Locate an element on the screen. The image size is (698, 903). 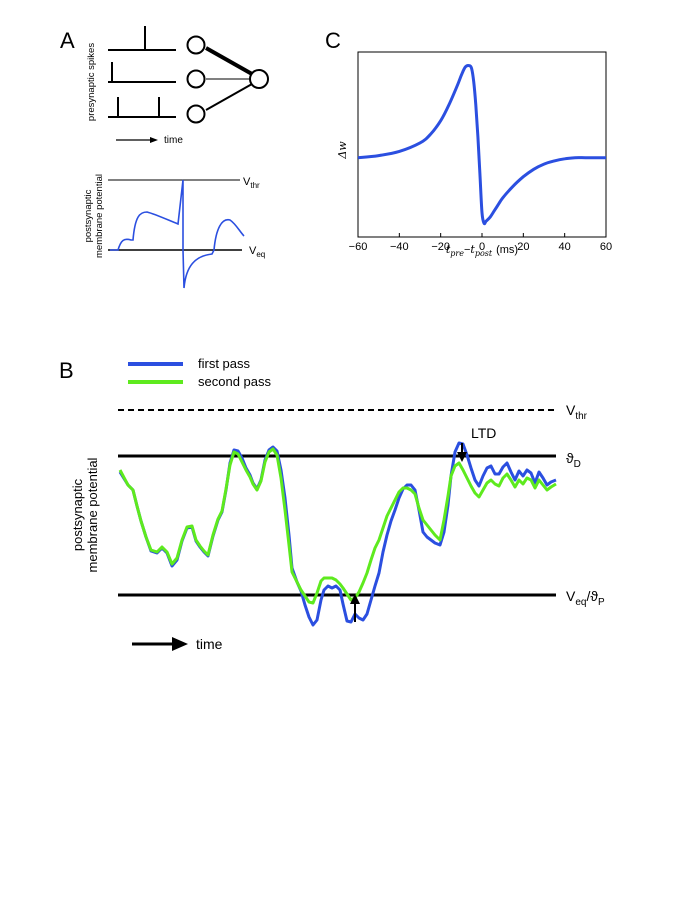
stdp-xtick-label: −20 is located at coordinates (440, 247).